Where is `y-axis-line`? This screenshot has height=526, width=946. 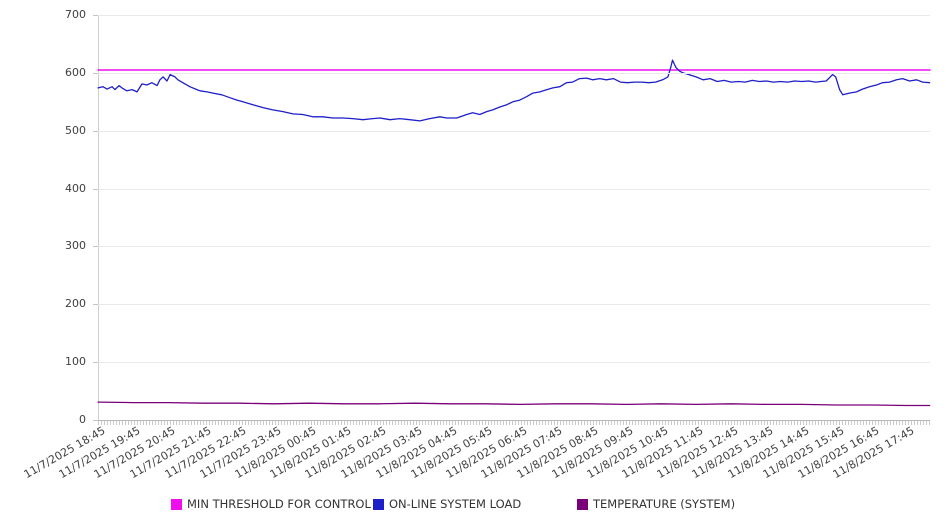 y-axis-line is located at coordinates (98, 217).